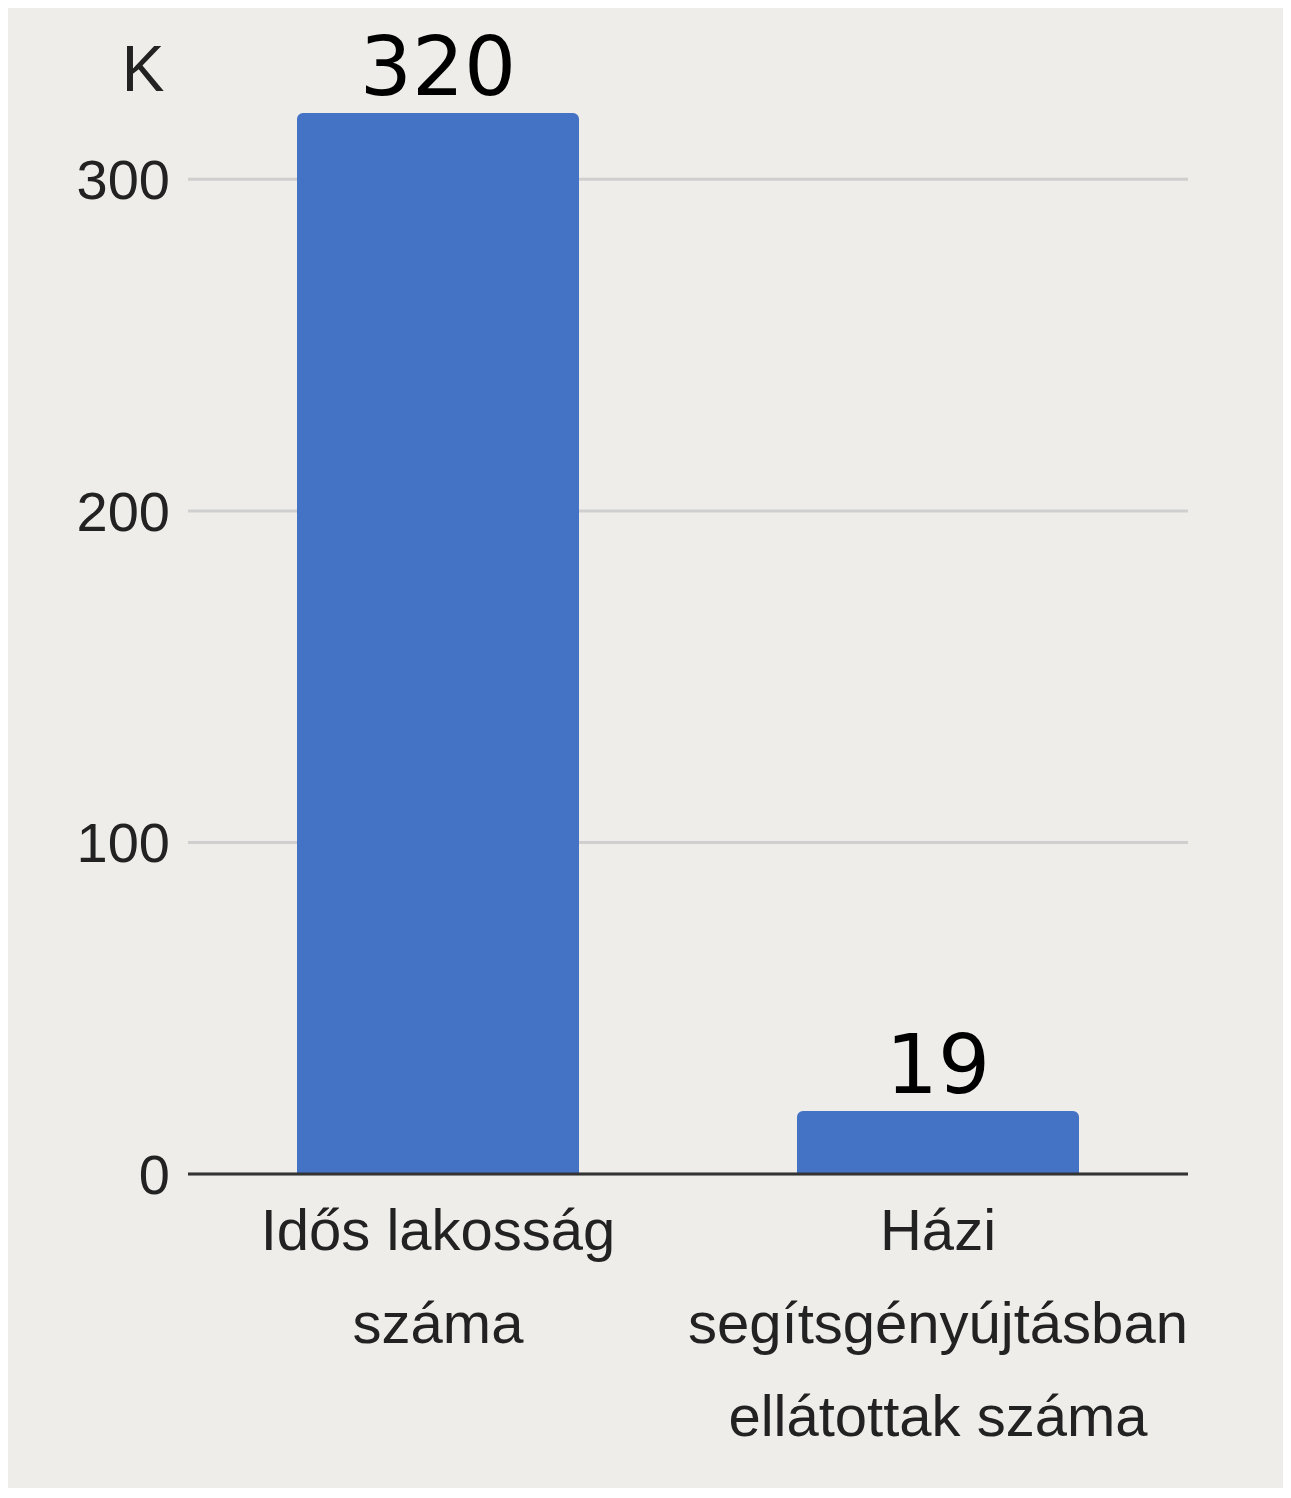 The height and width of the screenshot is (1498, 1291). Describe the element at coordinates (438, 66) in the screenshot. I see `data-label: 320` at that location.